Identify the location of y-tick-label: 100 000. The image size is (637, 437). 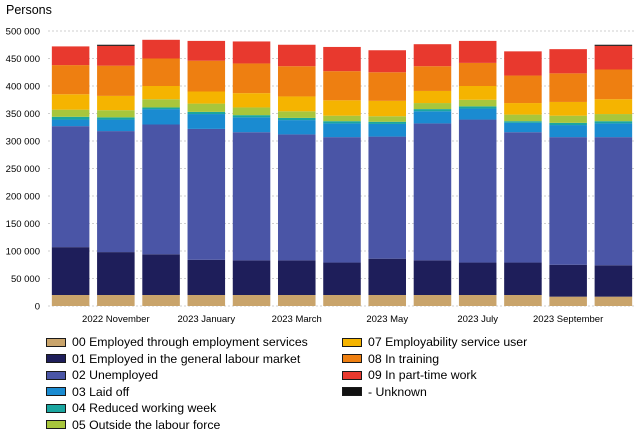
(23, 252).